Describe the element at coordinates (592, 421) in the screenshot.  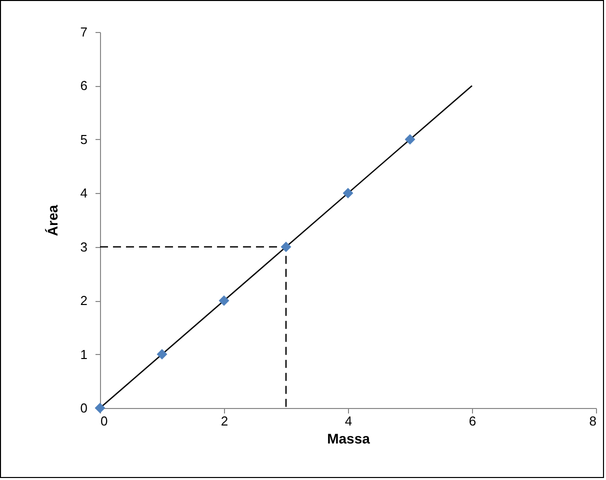
I see `x-tick-label: 8` at that location.